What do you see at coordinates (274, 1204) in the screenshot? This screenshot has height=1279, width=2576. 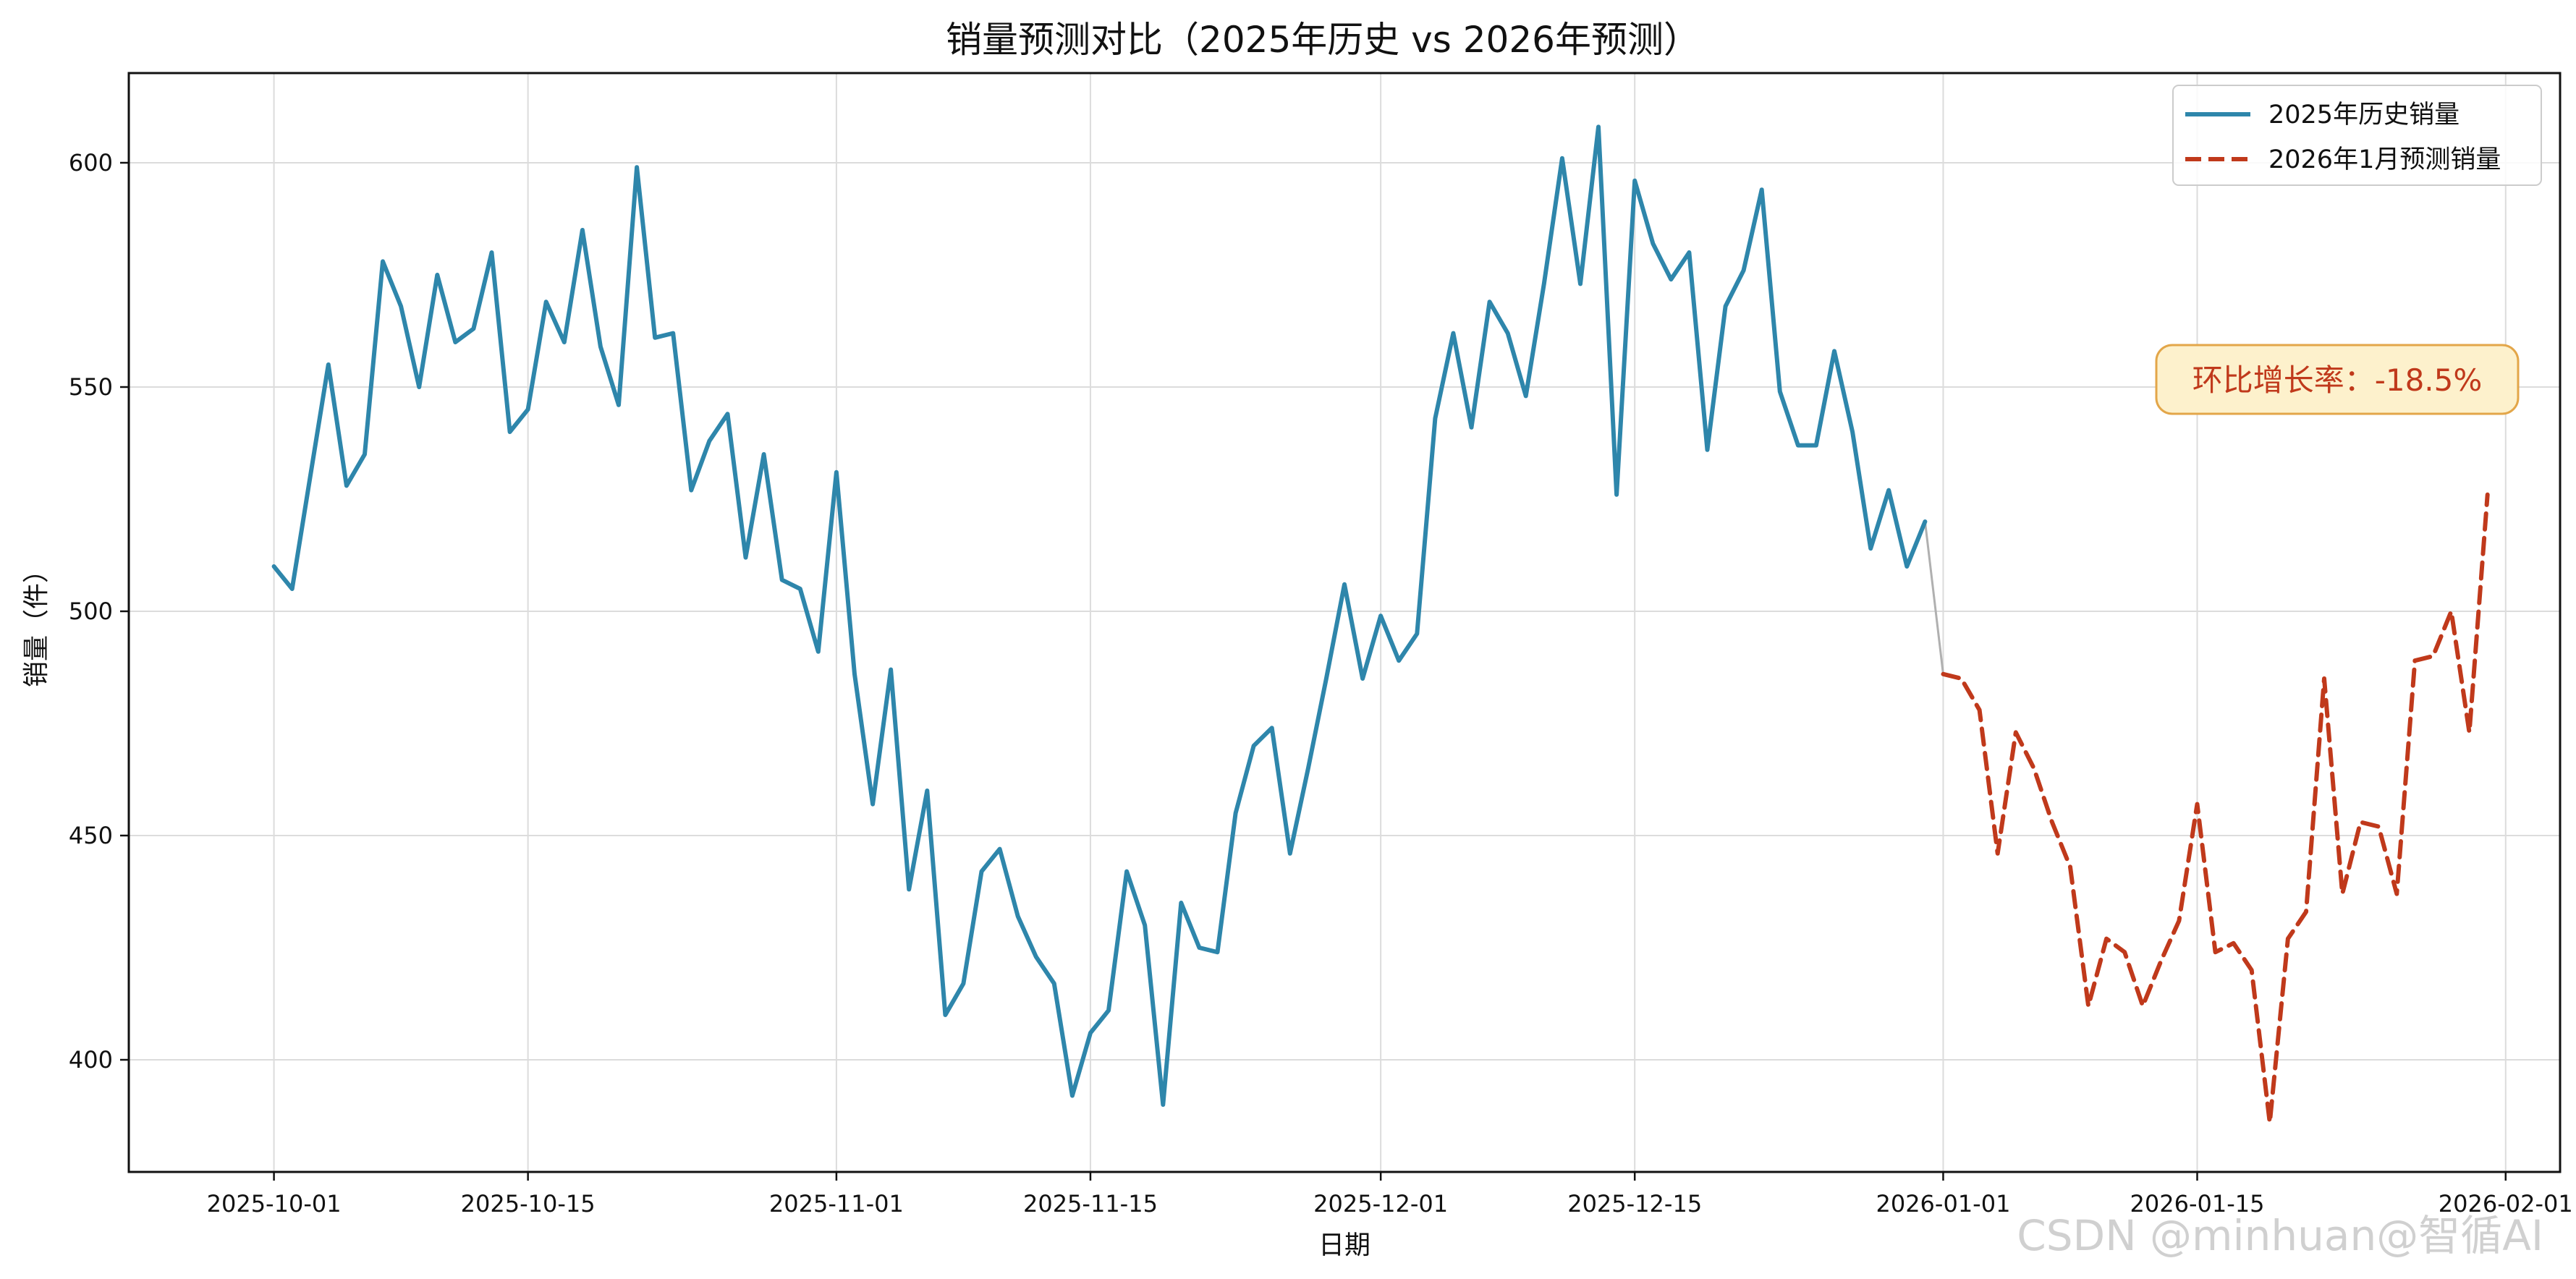 I see `x-tick-label: 2025-10-01` at bounding box center [274, 1204].